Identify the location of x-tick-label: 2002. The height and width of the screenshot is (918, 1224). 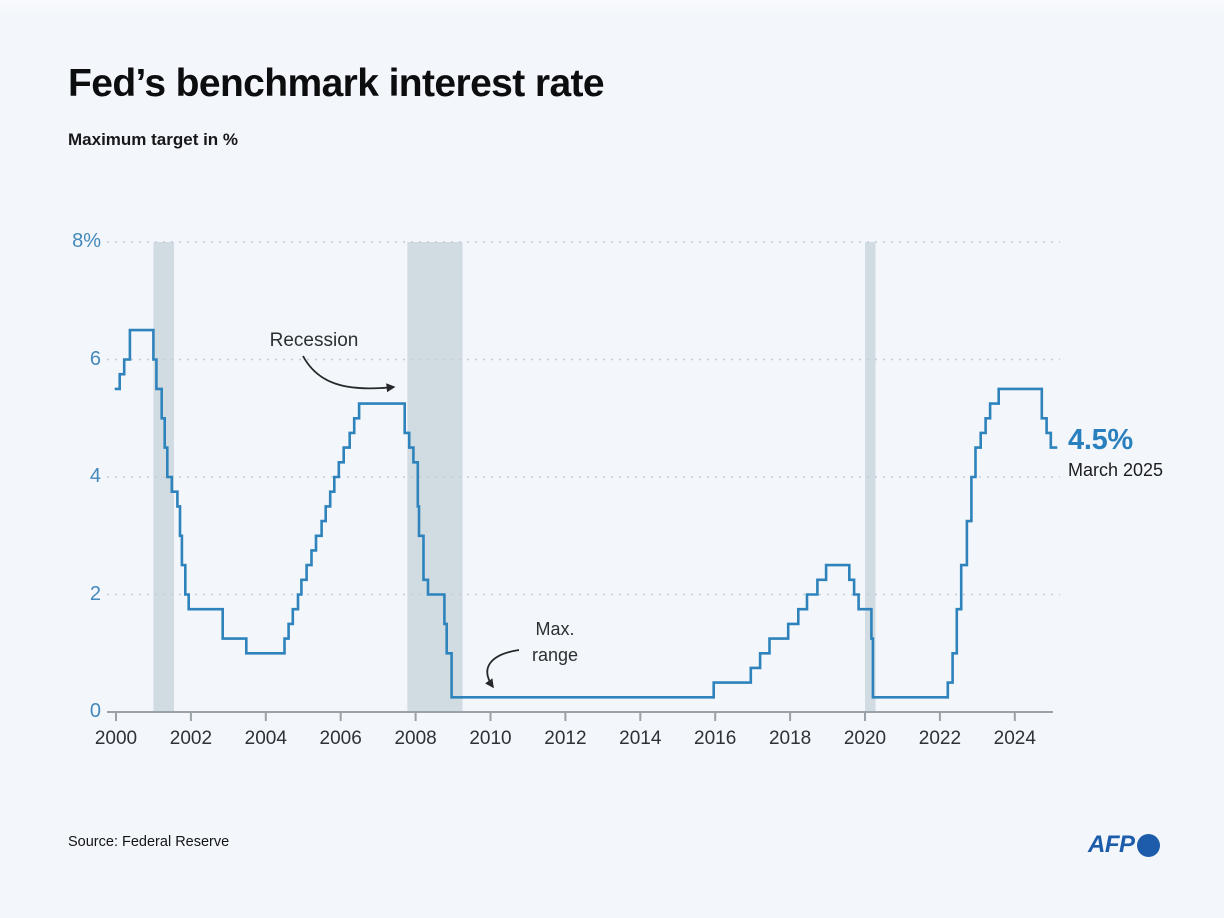
(191, 738).